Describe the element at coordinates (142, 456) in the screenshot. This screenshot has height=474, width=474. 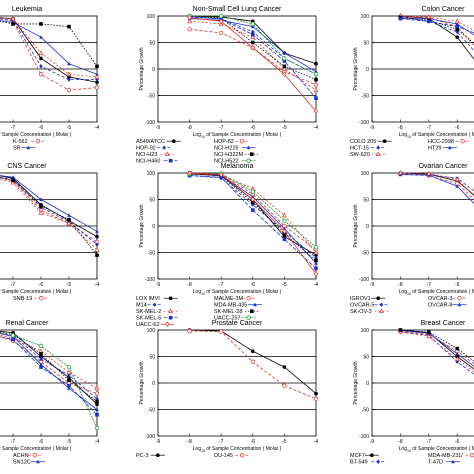
I see `legend-label: PC-3` at that location.